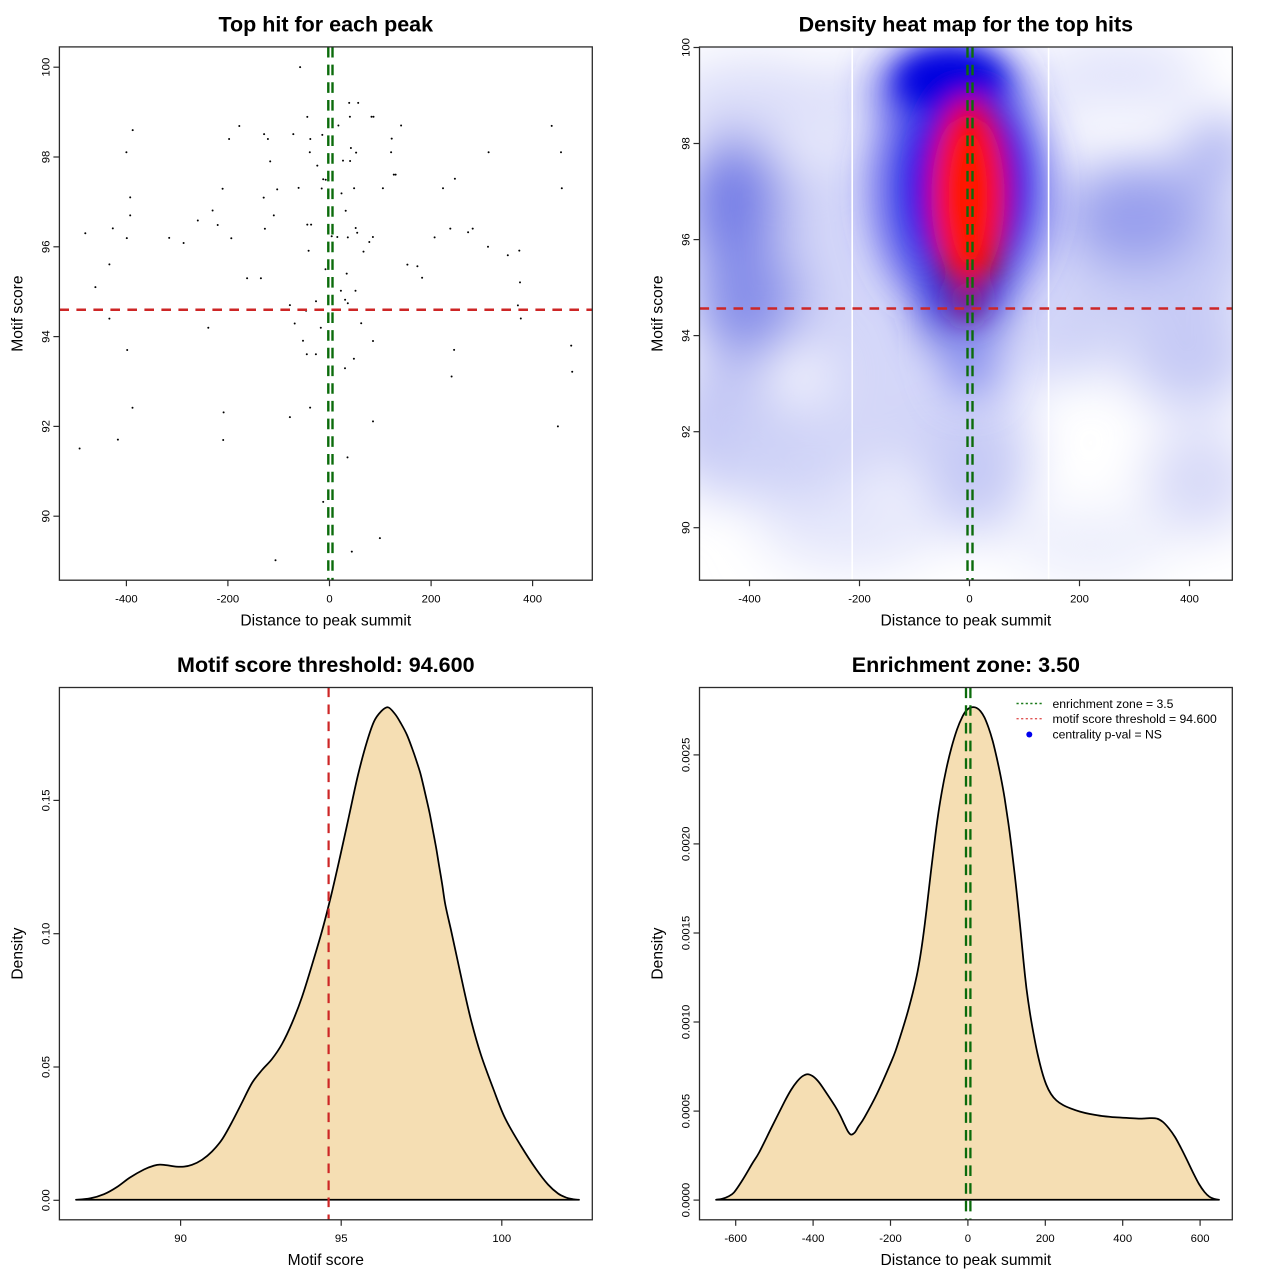 This screenshot has height=1280, width=1280. What do you see at coordinates (341, 1239) in the screenshot?
I see `svg-text: 95` at bounding box center [341, 1239].